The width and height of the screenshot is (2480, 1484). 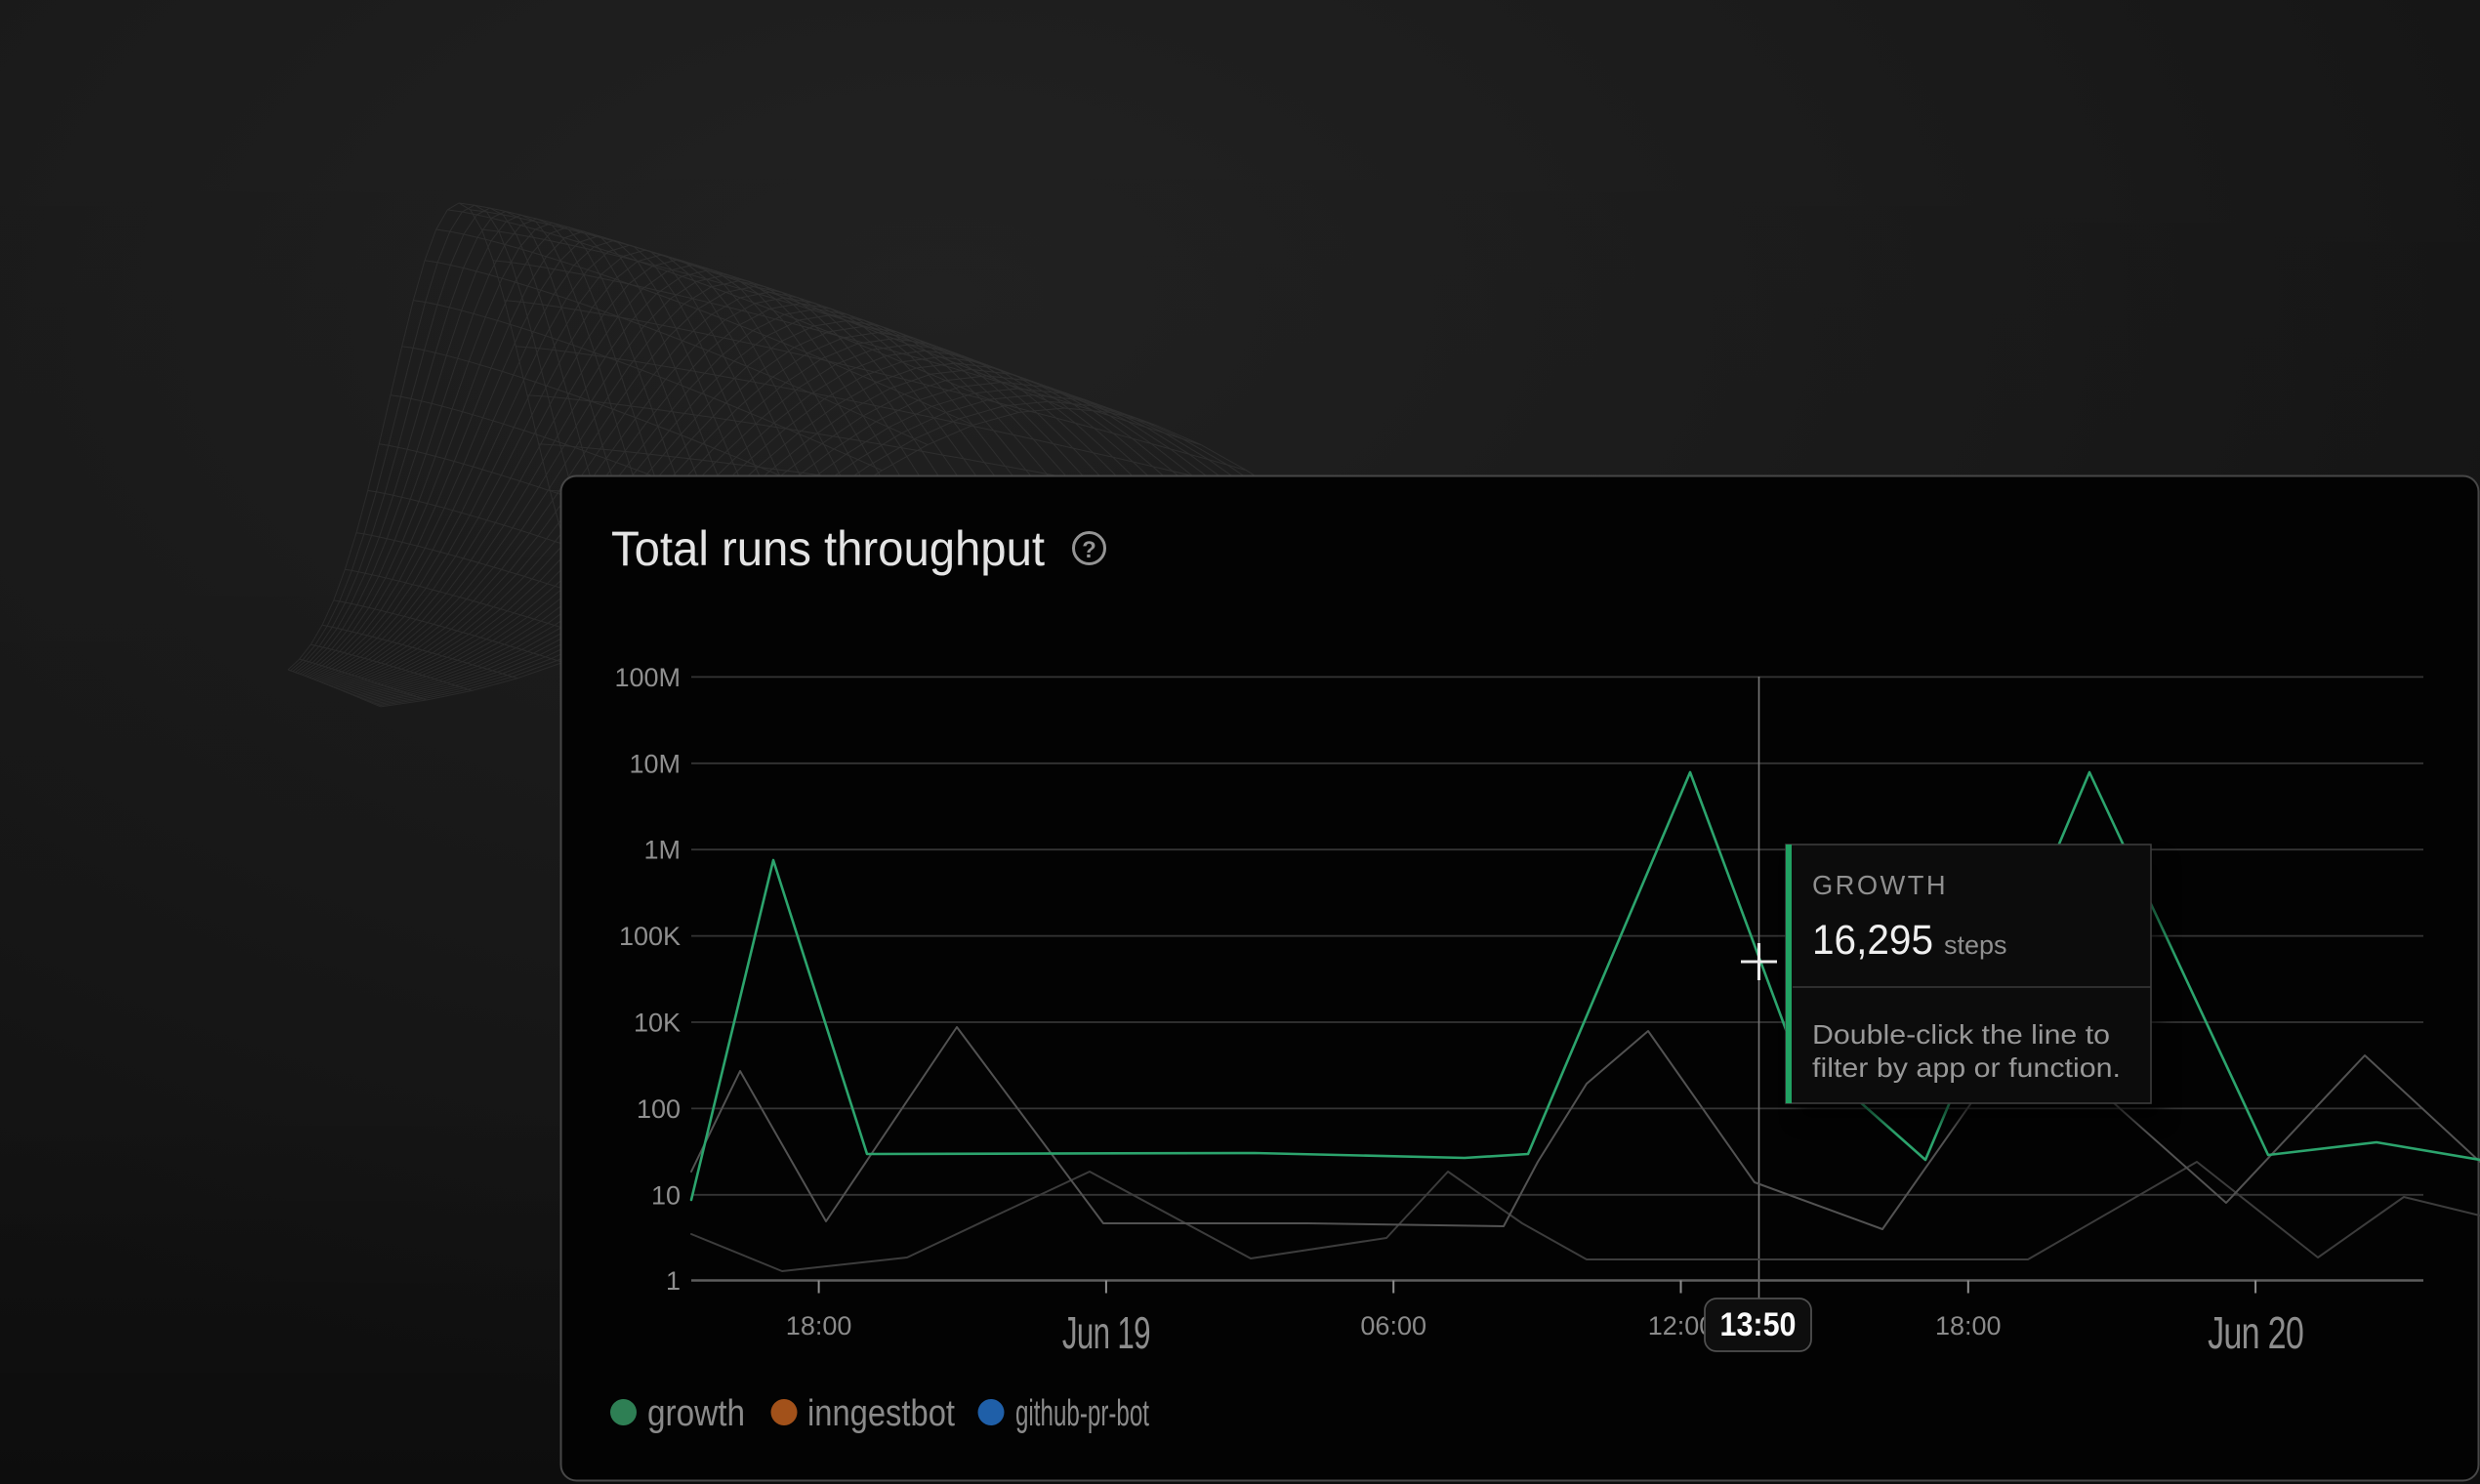 What do you see at coordinates (662, 851) in the screenshot?
I see `svg-text: 1M` at bounding box center [662, 851].